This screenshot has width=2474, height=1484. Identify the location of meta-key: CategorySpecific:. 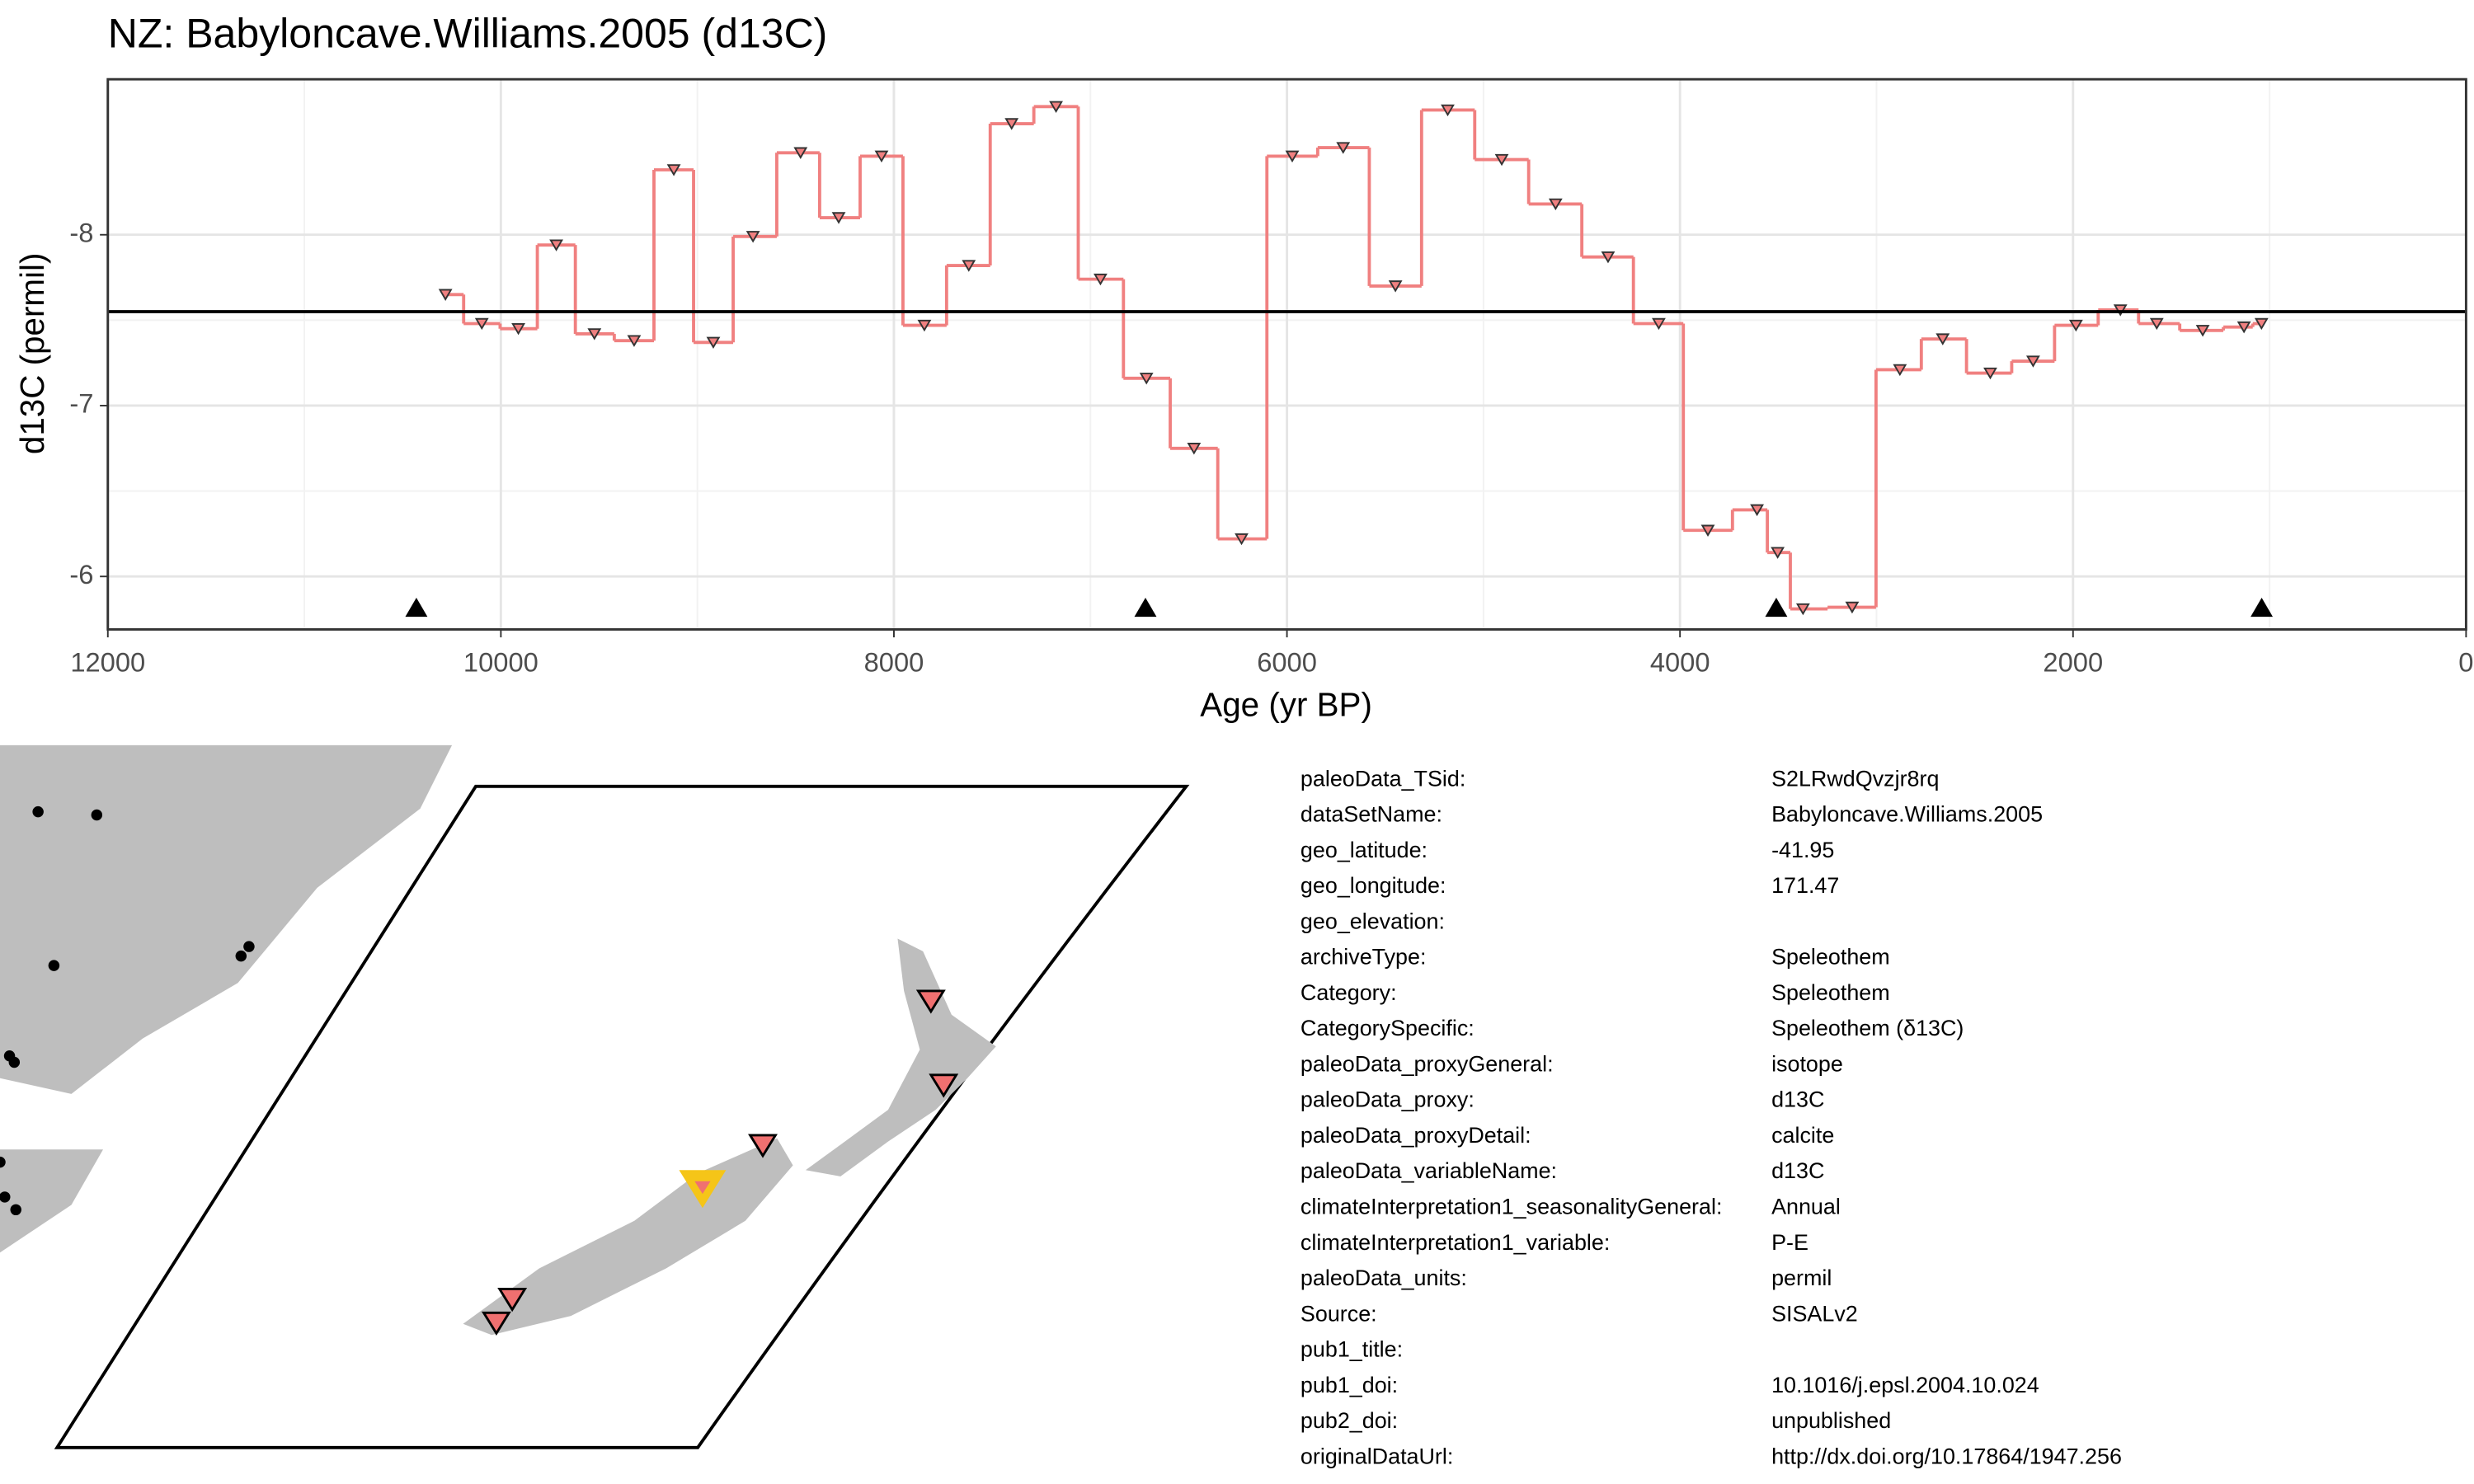
(1387, 1028).